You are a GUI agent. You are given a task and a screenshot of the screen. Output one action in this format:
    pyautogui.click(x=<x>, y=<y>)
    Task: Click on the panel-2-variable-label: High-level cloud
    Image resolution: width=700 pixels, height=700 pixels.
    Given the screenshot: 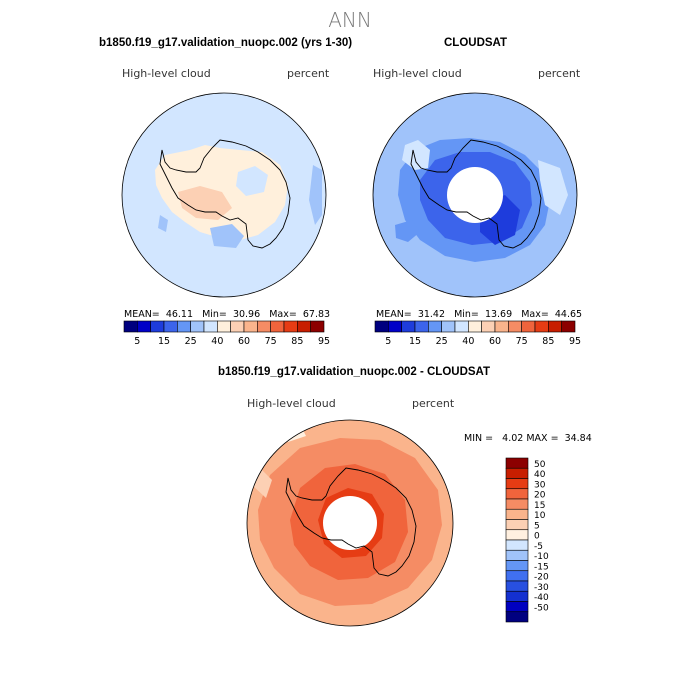 What is the action you would take?
    pyautogui.click(x=417, y=73)
    